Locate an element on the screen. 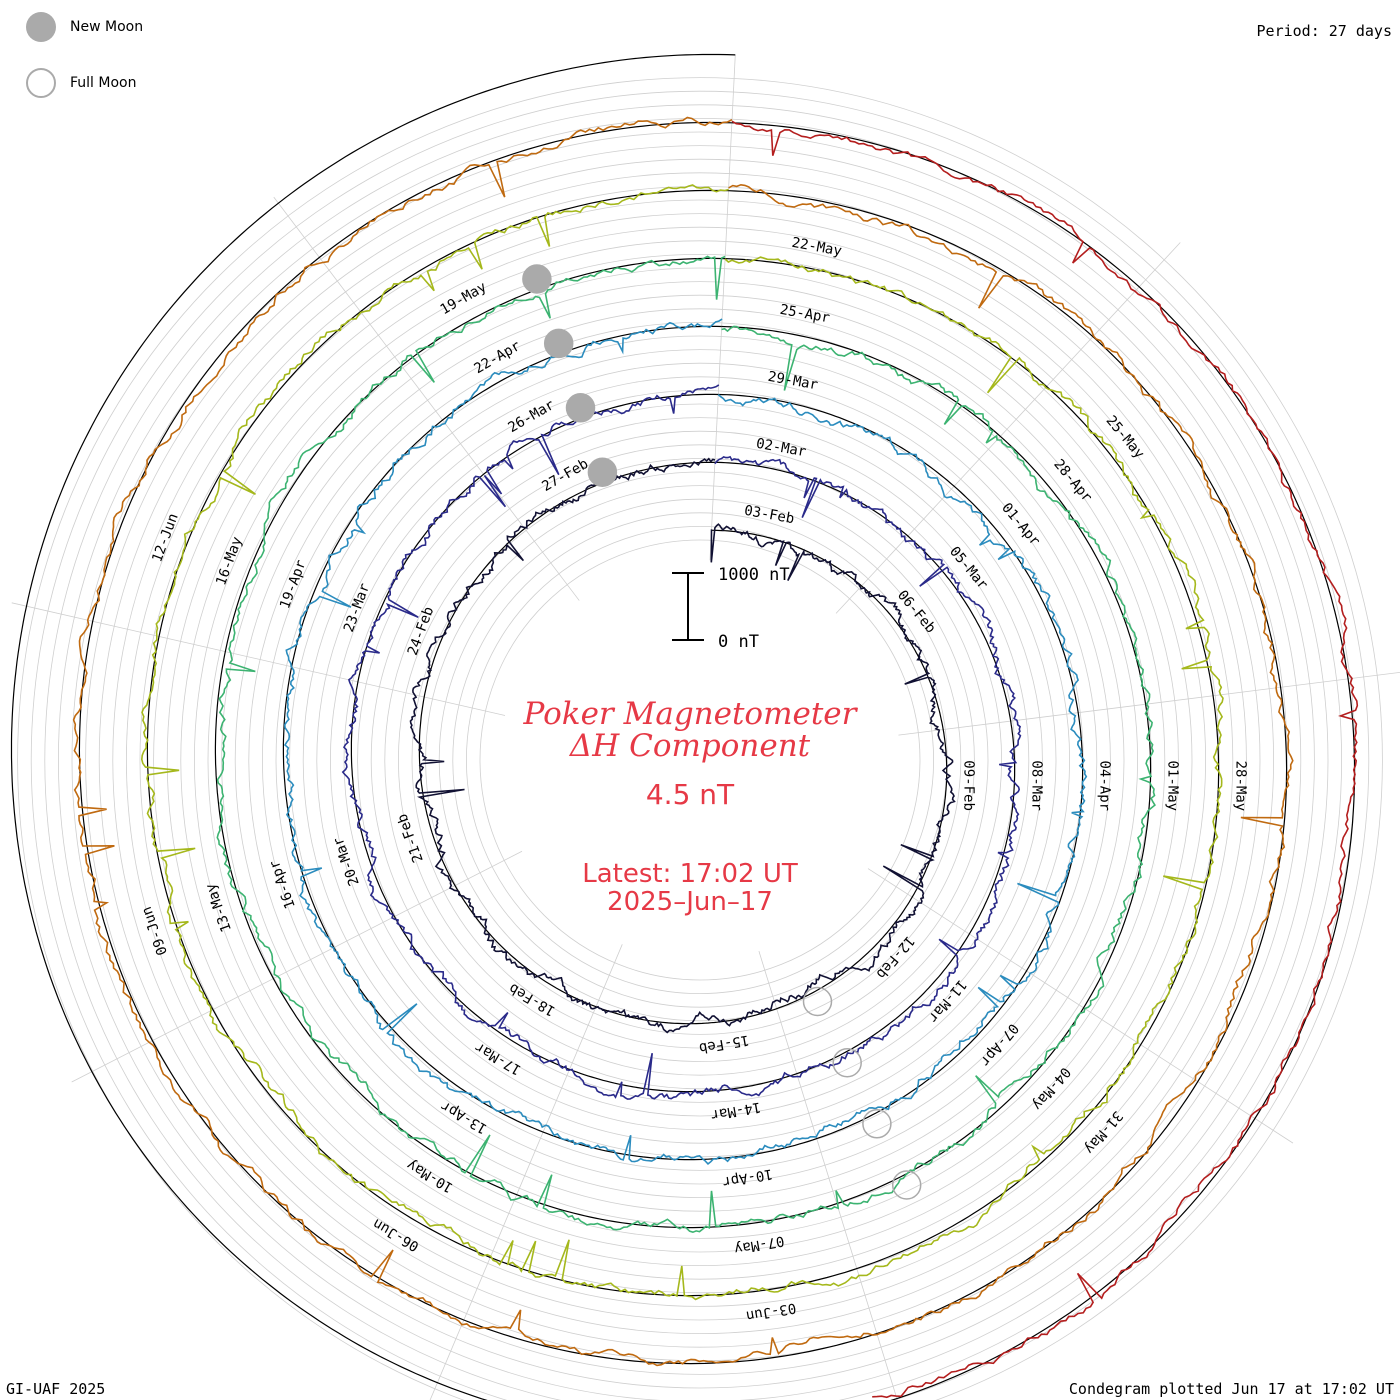 The width and height of the screenshot is (1400, 1400). date-label: 27-Feb is located at coordinates (565, 475).